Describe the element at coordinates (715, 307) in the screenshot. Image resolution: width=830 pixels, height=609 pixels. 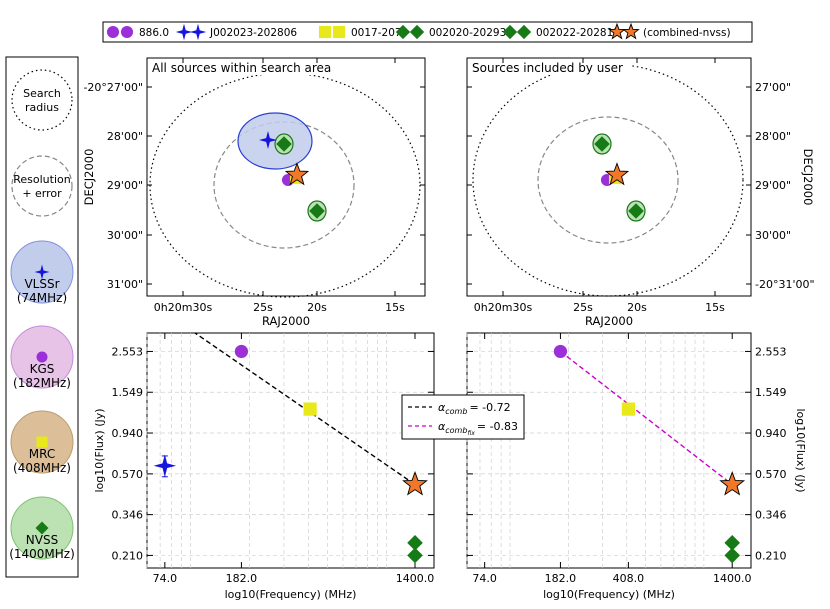
I see `sky-included-ra-label-3: 15s` at that location.